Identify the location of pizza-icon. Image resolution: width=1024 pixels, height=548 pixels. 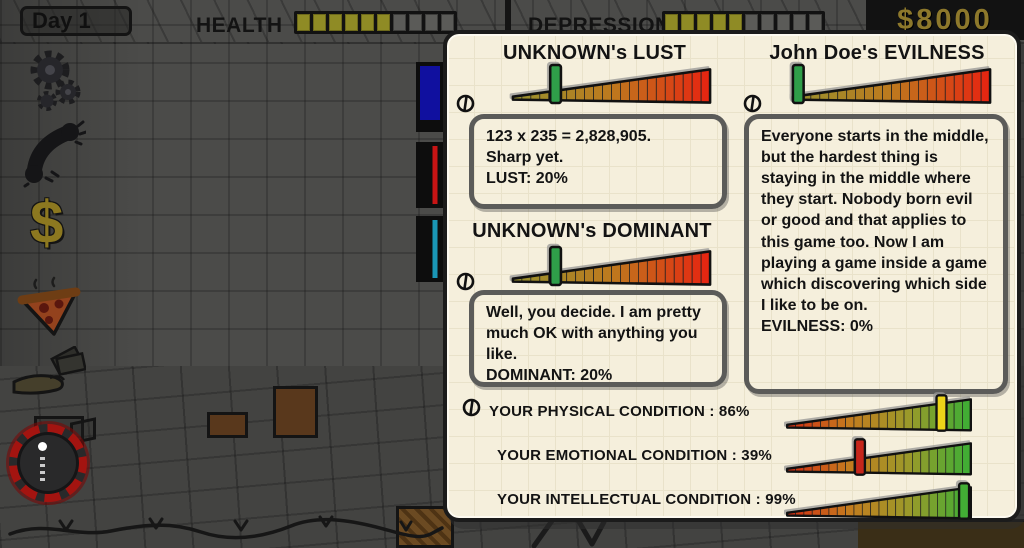
(49, 308).